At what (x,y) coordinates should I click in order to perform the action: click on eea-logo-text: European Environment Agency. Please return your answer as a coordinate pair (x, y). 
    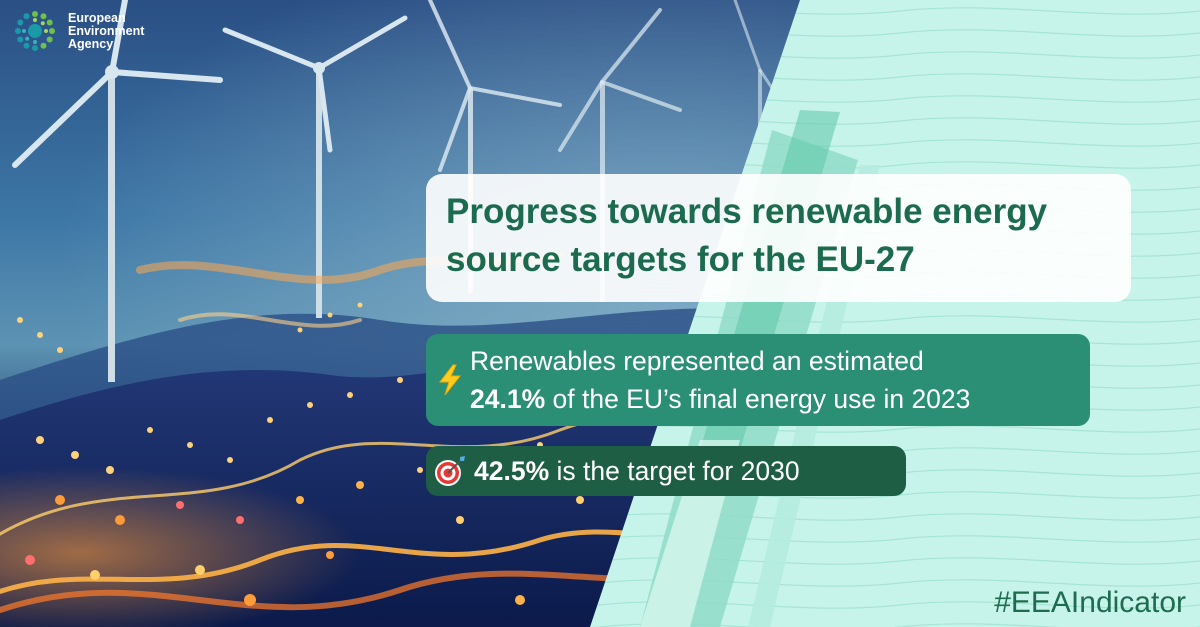
    Looking at the image, I should click on (106, 30).